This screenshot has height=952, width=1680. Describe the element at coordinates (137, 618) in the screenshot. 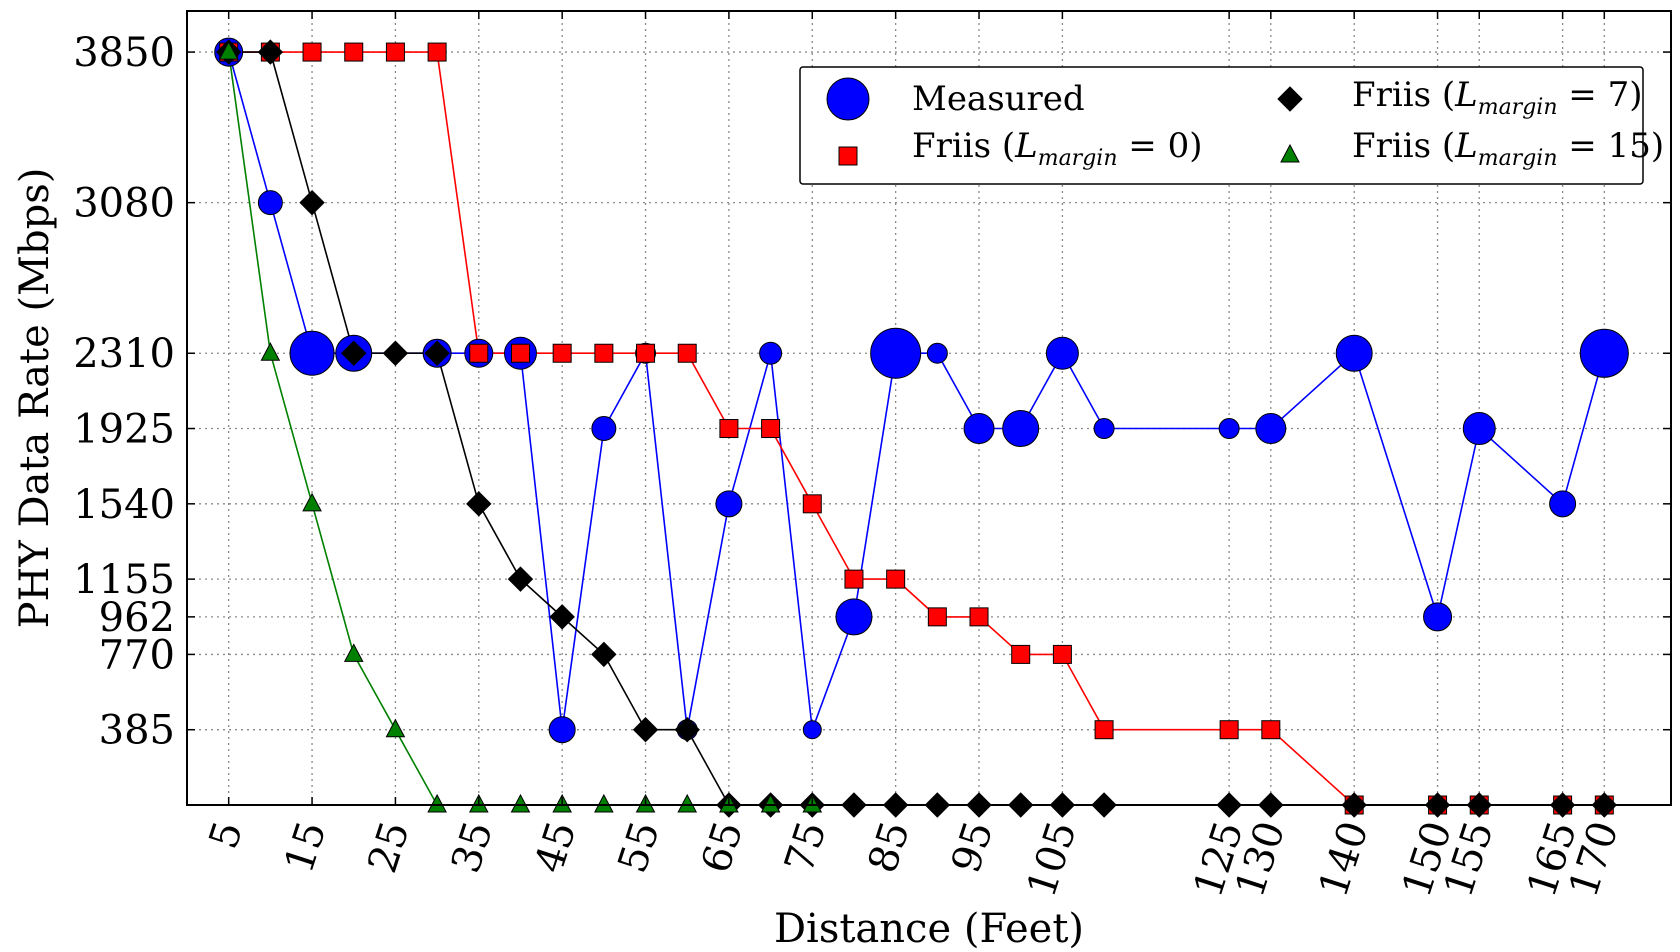

I see `y-tick-label: 962` at that location.